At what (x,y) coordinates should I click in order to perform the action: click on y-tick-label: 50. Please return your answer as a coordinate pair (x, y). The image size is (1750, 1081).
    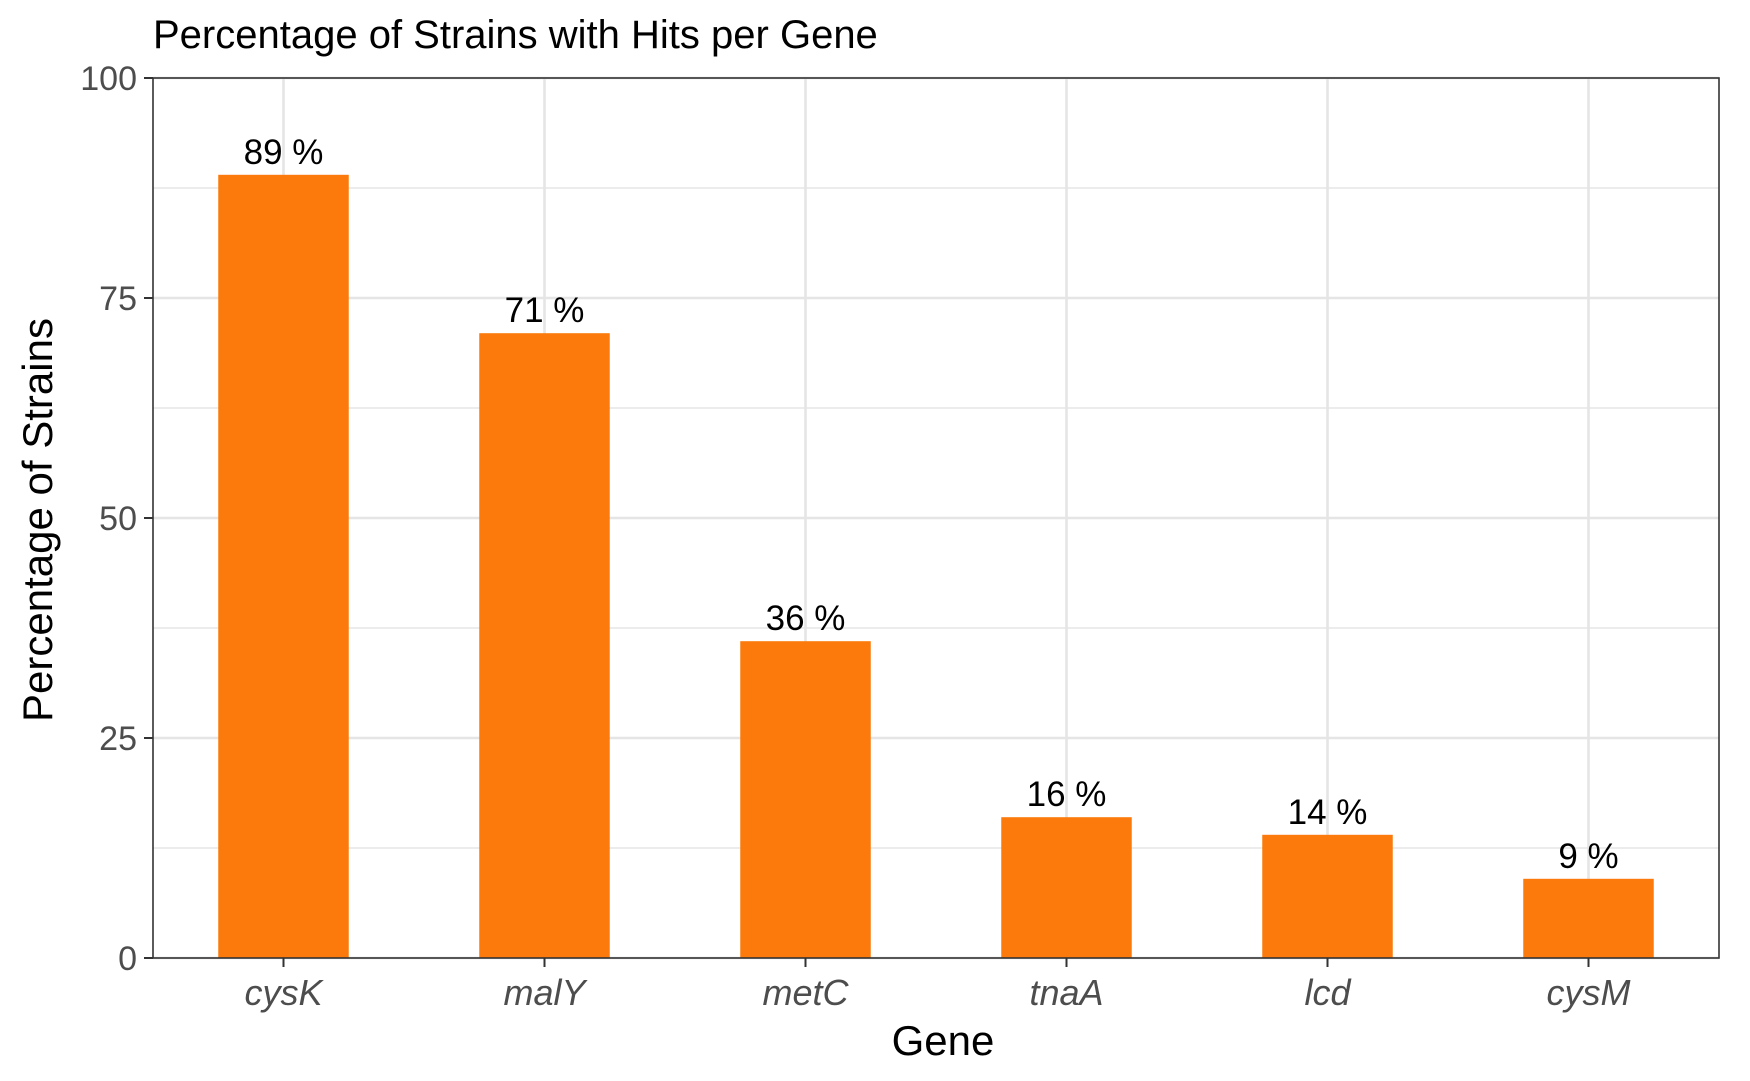
    Looking at the image, I should click on (118, 519).